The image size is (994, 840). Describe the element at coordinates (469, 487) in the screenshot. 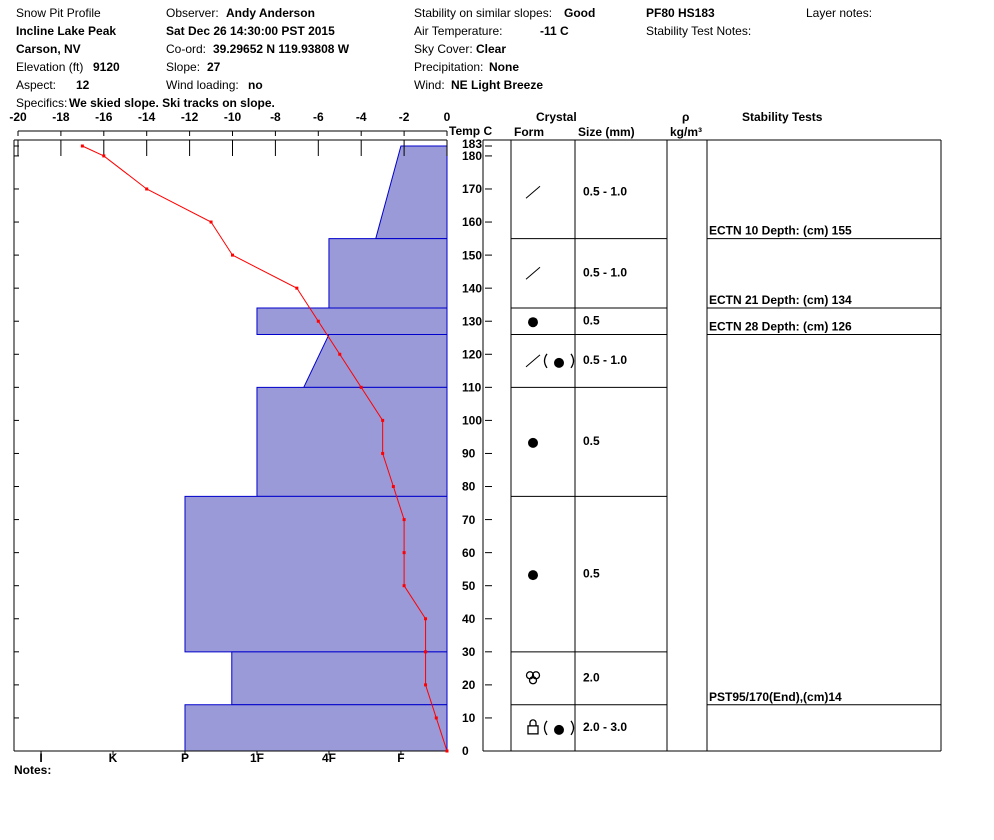

I see `y-tick-label: 80` at that location.